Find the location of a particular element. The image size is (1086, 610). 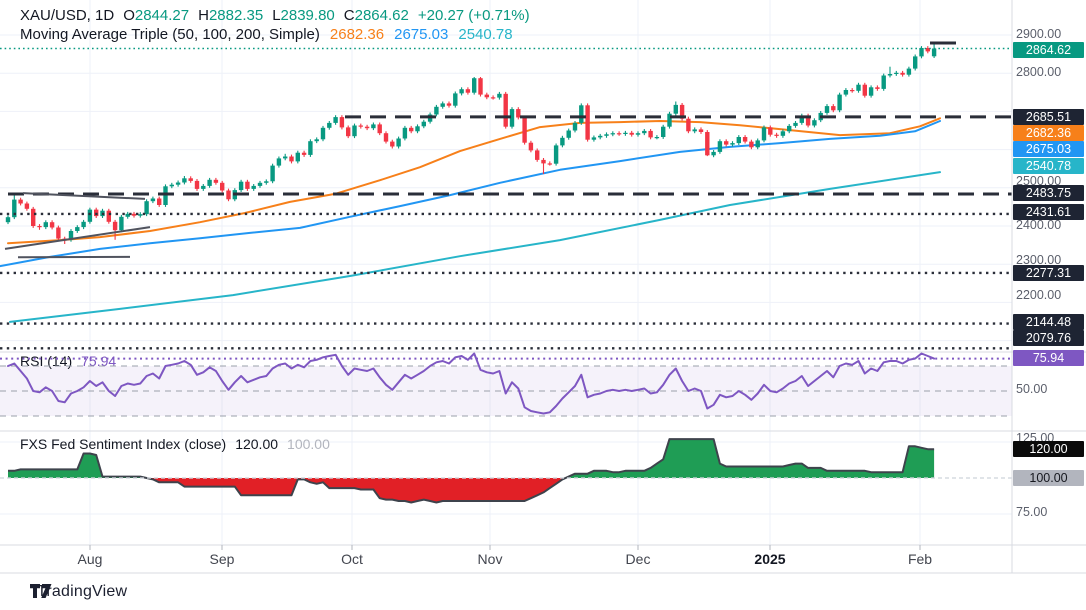

time-axis-label-2025: 2025 is located at coordinates (770, 559).